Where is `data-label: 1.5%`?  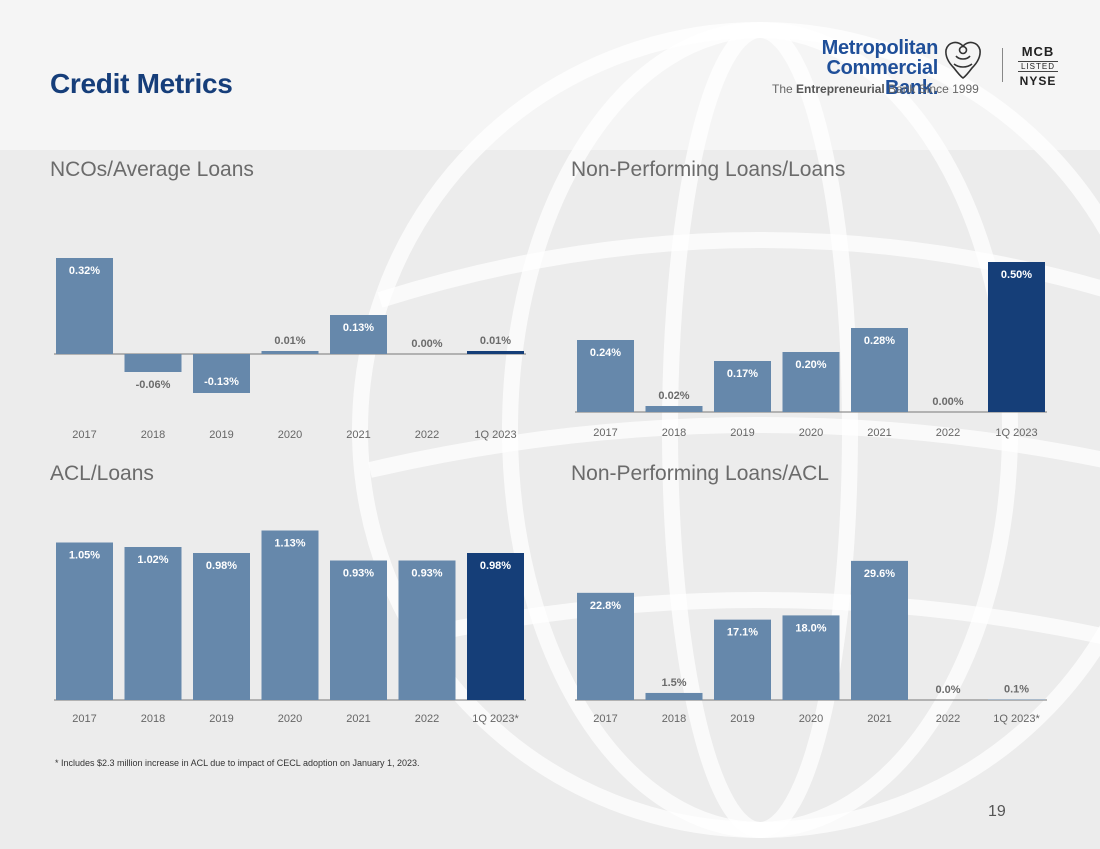
data-label: 1.5% is located at coordinates (673, 683).